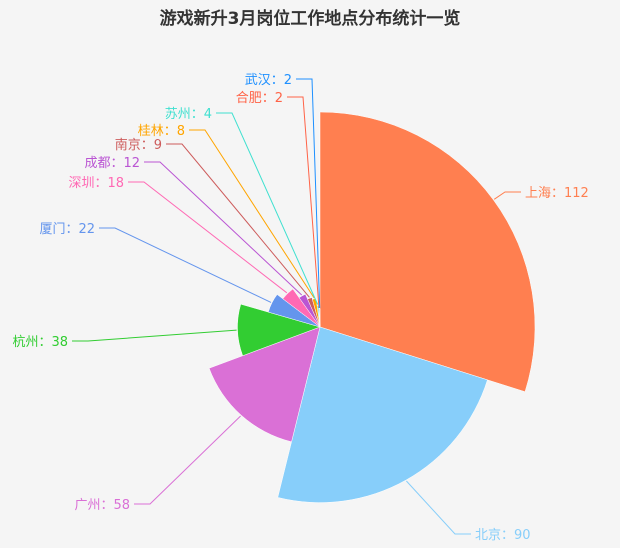 The width and height of the screenshot is (620, 548). I want to click on data-label-合肥: 合肥：2, so click(259, 98).